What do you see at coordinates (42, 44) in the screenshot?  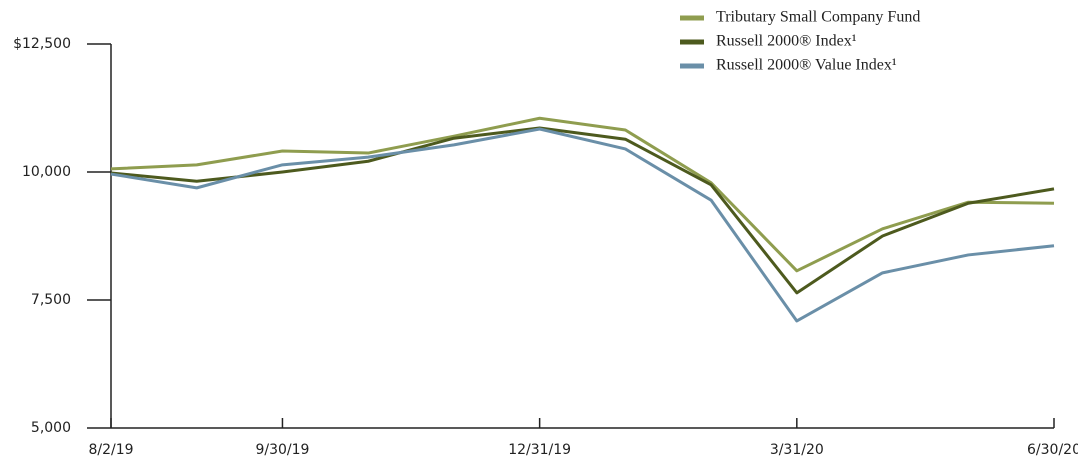 I see `y-tick-label: $12,500` at bounding box center [42, 44].